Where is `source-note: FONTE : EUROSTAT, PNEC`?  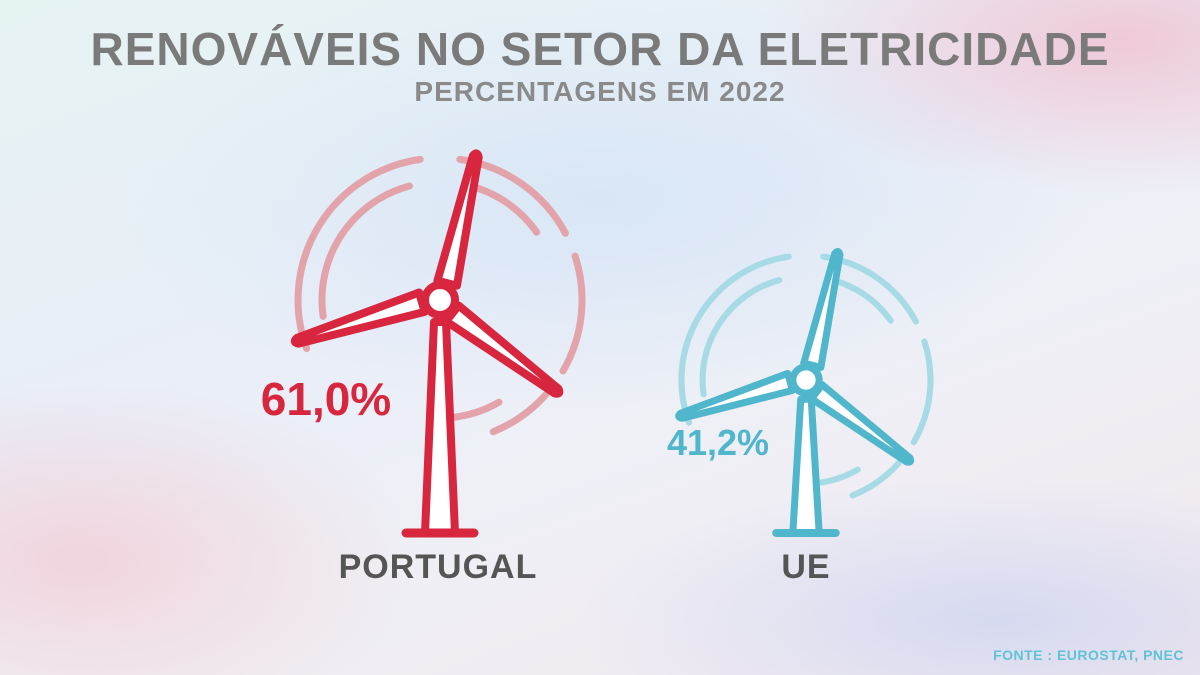
source-note: FONTE : EUROSTAT, PNEC is located at coordinates (1088, 655).